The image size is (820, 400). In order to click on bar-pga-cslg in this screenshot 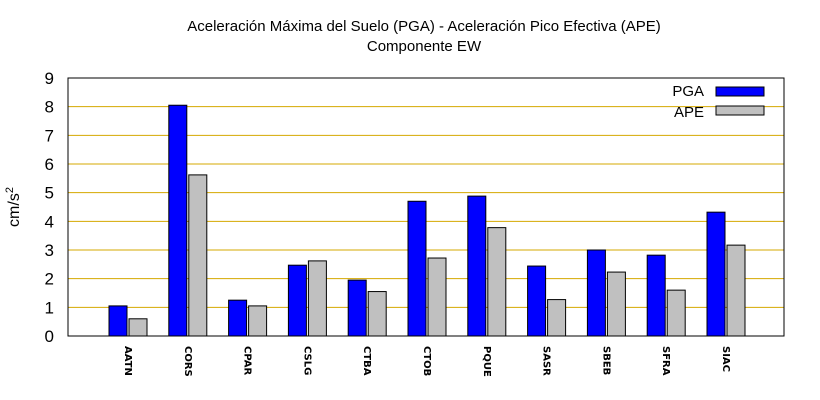, I will do `click(297, 300)`.